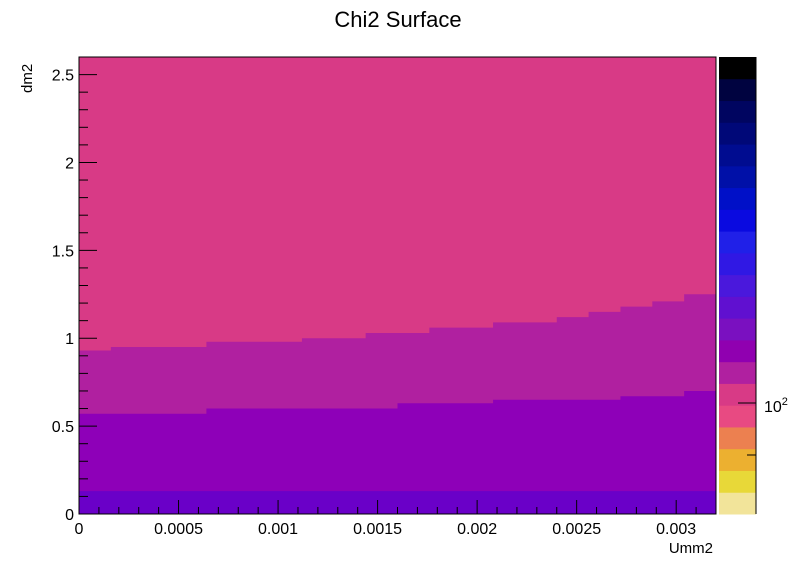 The width and height of the screenshot is (796, 572). What do you see at coordinates (397, 19) in the screenshot?
I see `chart-title: Chi2 Surface` at bounding box center [397, 19].